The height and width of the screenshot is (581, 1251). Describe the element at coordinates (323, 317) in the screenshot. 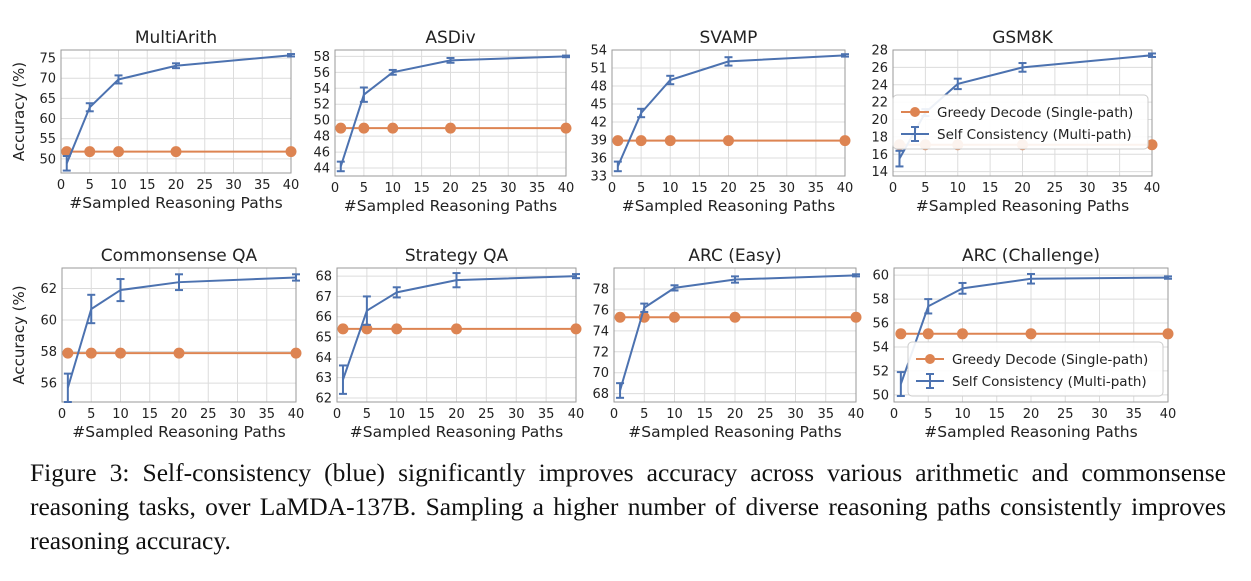

I see `y-tick-label: 66` at that location.